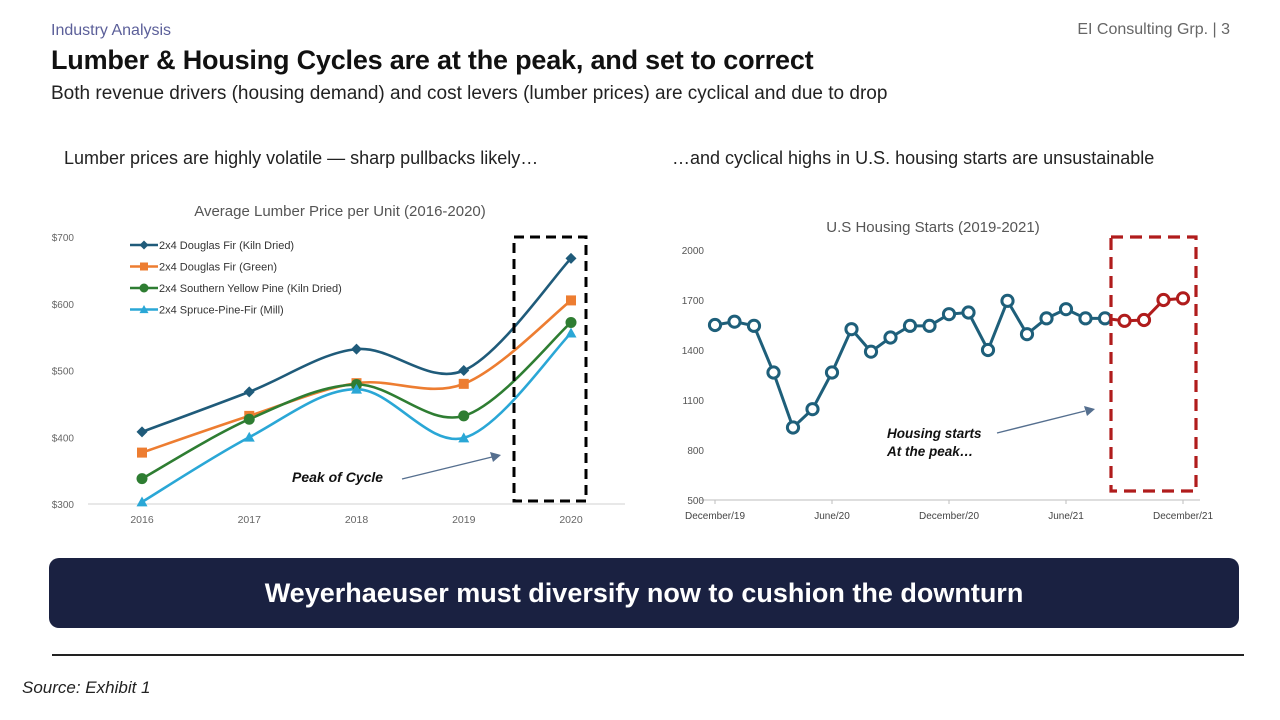 The height and width of the screenshot is (720, 1280). Describe the element at coordinates (934, 433) in the screenshot. I see `peak-annotation: Housing starts` at that location.